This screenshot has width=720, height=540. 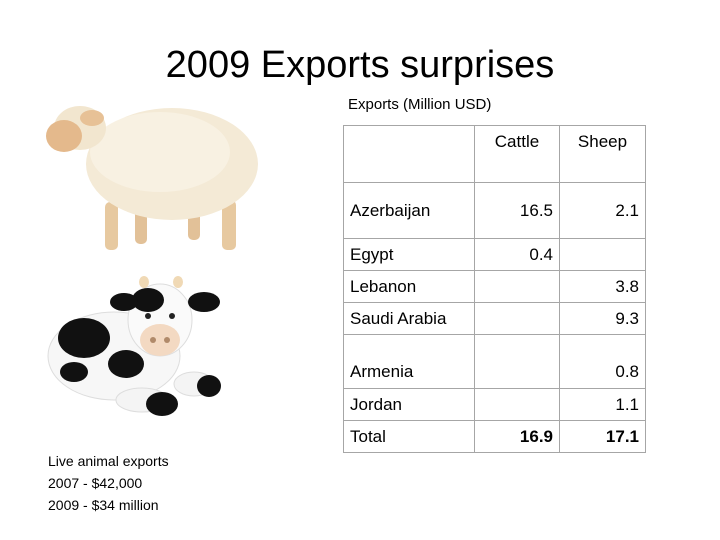 What do you see at coordinates (139, 350) in the screenshot?
I see `cow-image` at bounding box center [139, 350].